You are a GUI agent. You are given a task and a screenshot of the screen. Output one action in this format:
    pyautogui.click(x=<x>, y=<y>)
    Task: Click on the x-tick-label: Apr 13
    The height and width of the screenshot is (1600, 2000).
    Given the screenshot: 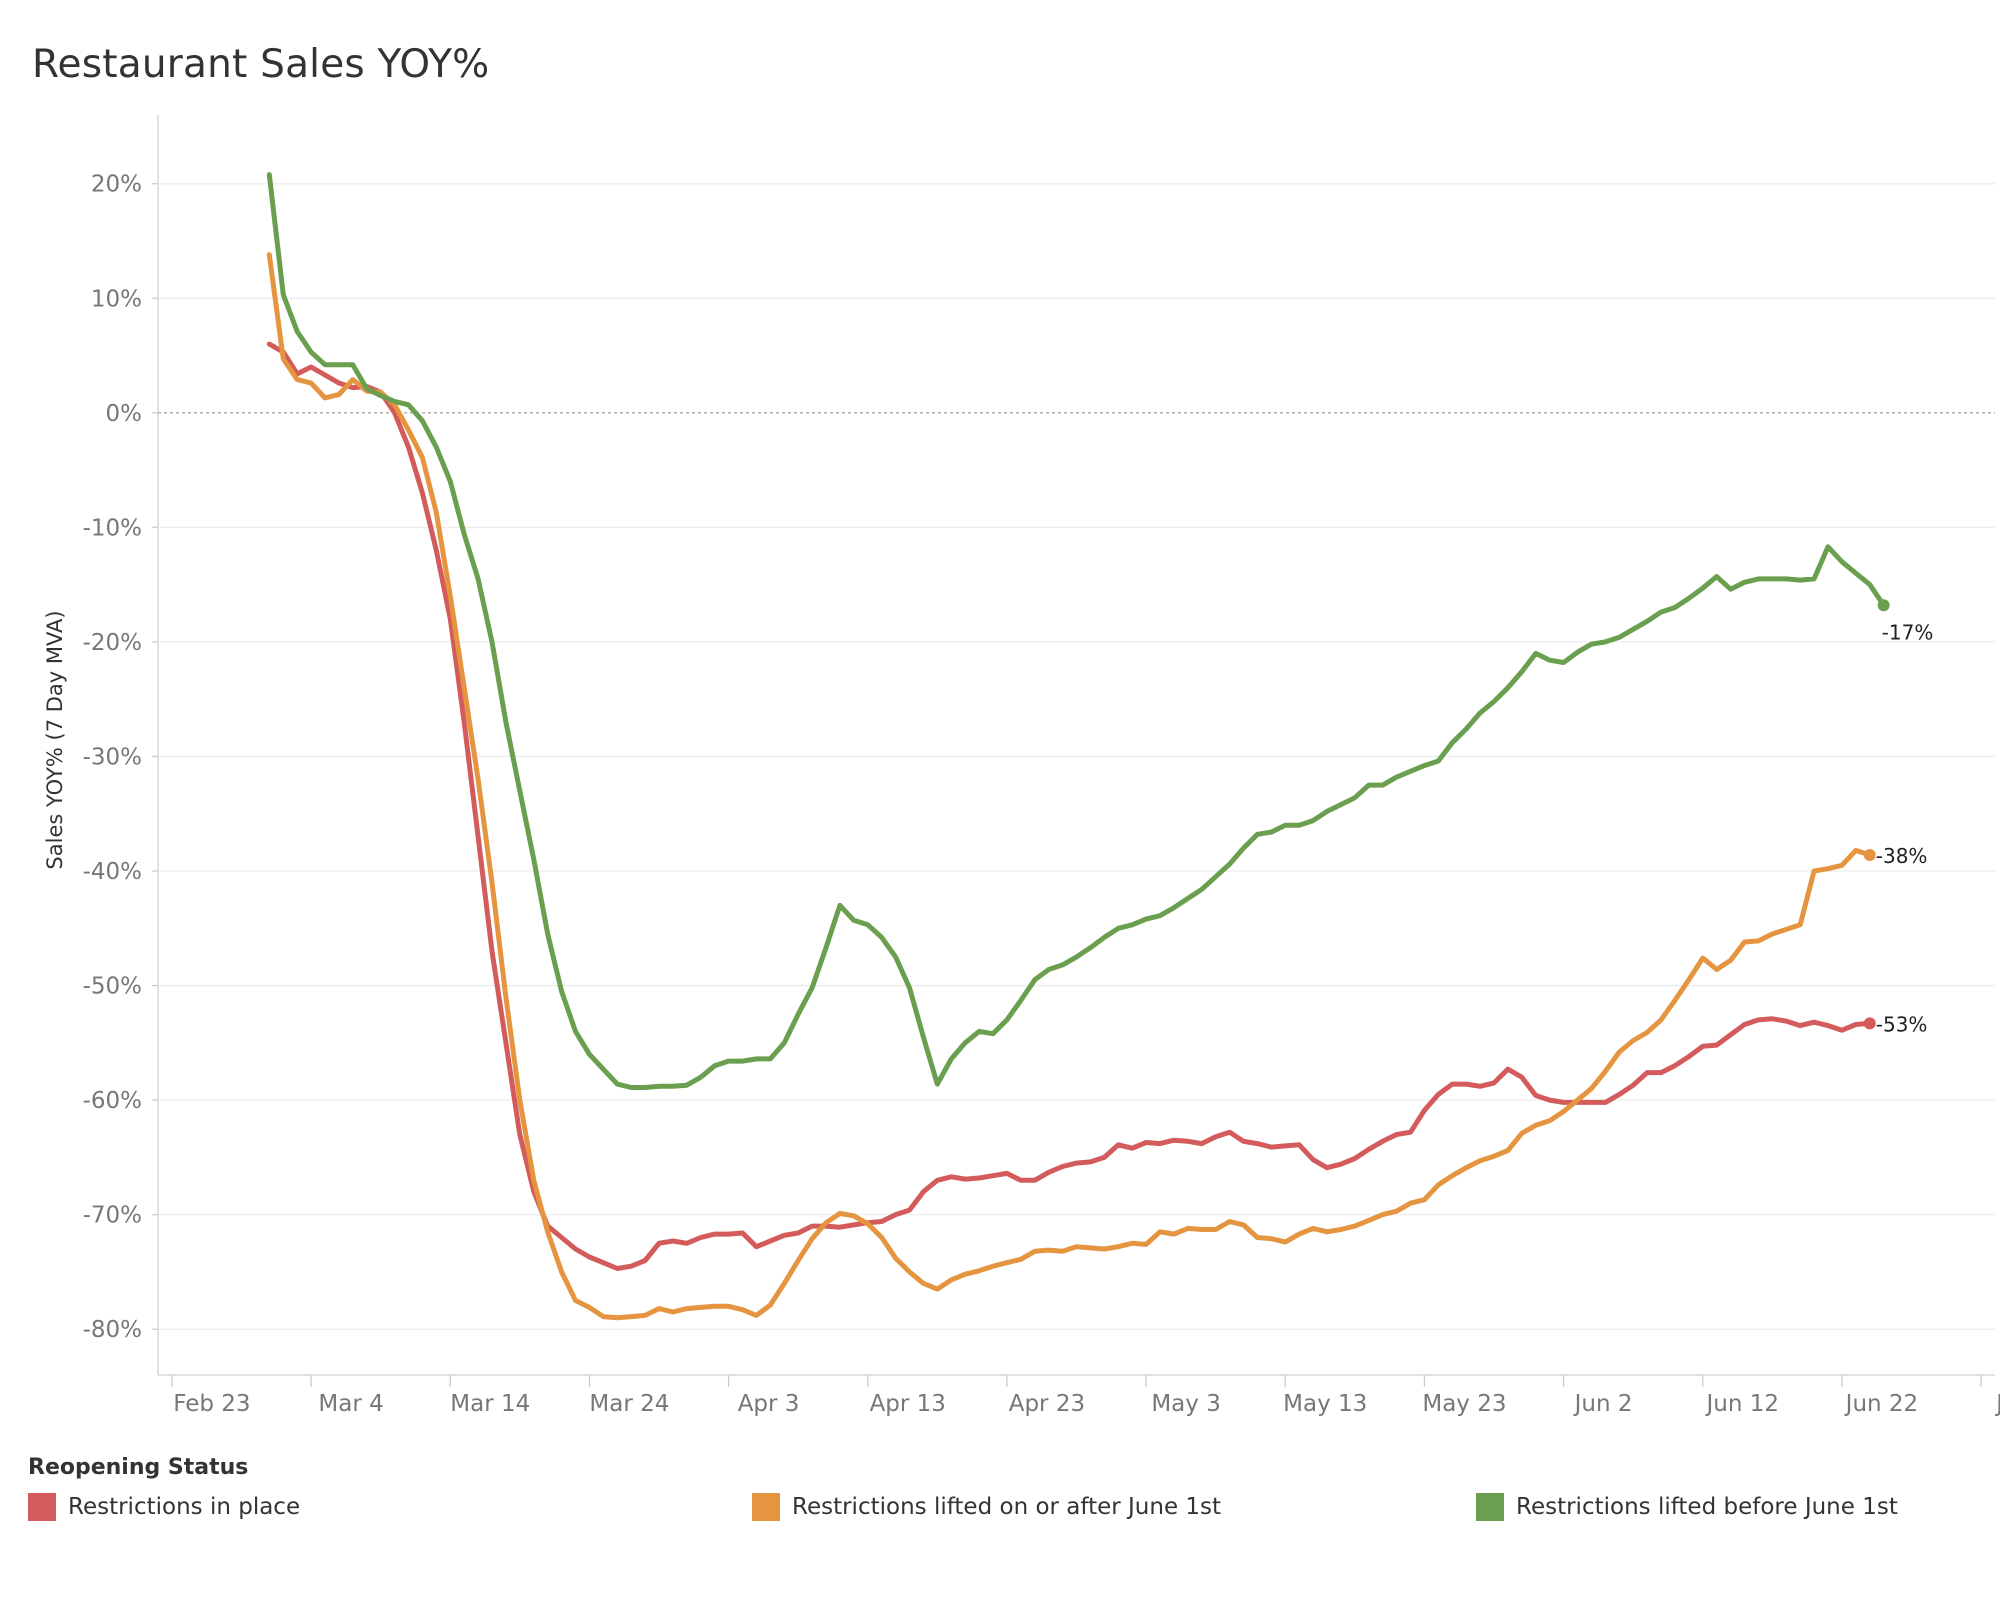 What is the action you would take?
    pyautogui.click(x=908, y=1404)
    